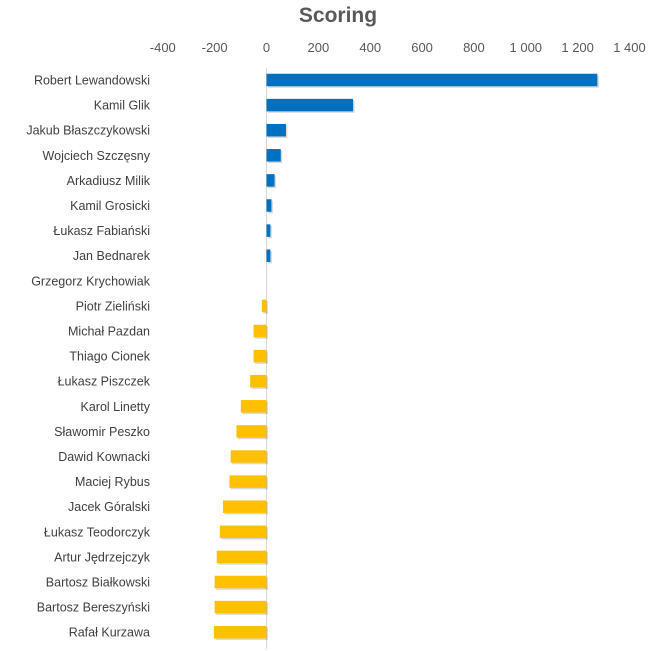 The image size is (654, 651). What do you see at coordinates (97, 532) in the screenshot?
I see `category-label: Łukasz Teodorczyk` at bounding box center [97, 532].